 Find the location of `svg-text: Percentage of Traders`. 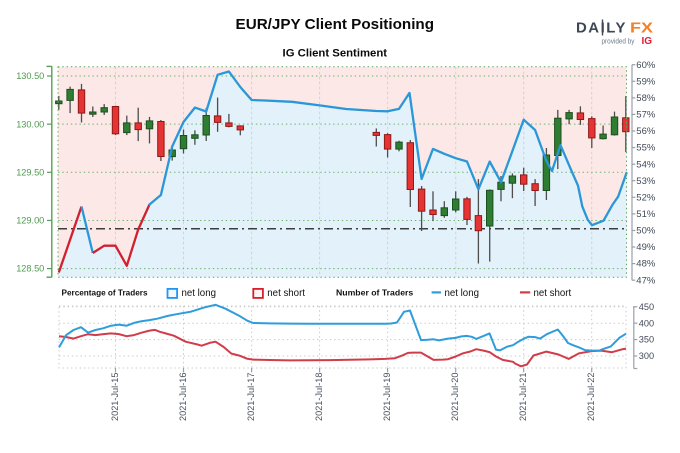

svg-text: Percentage of Traders is located at coordinates (105, 292).